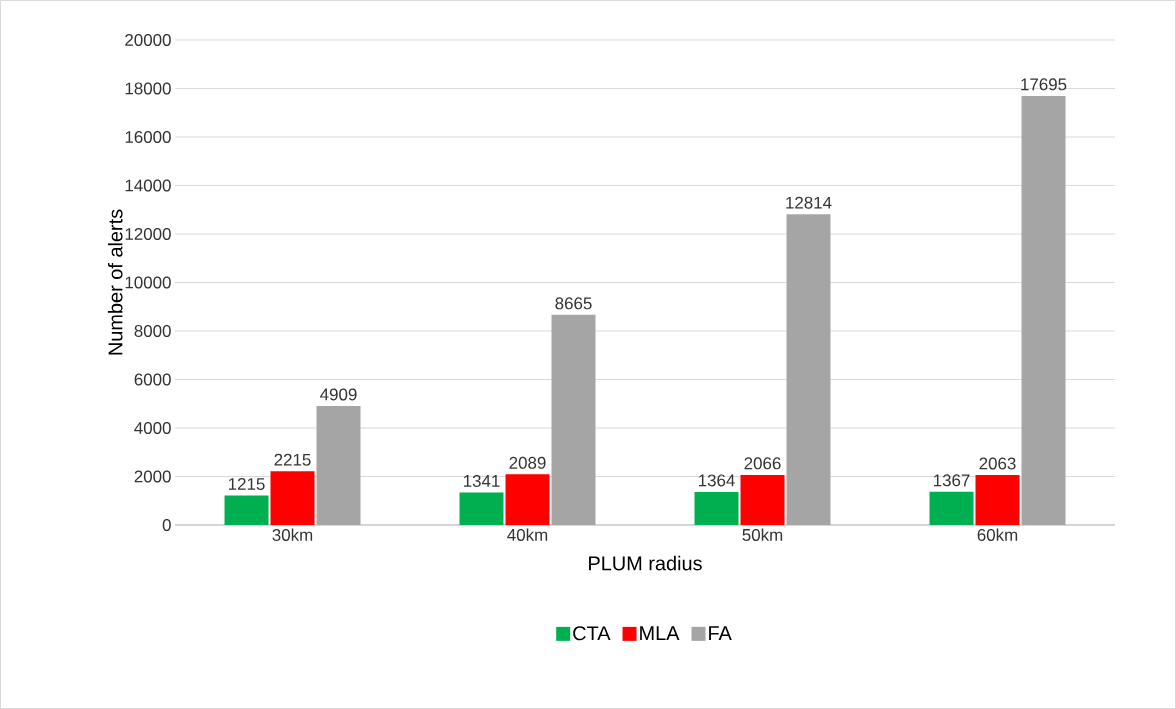 The height and width of the screenshot is (709, 1176). Describe the element at coordinates (997, 463) in the screenshot. I see `data-label: 2063` at that location.